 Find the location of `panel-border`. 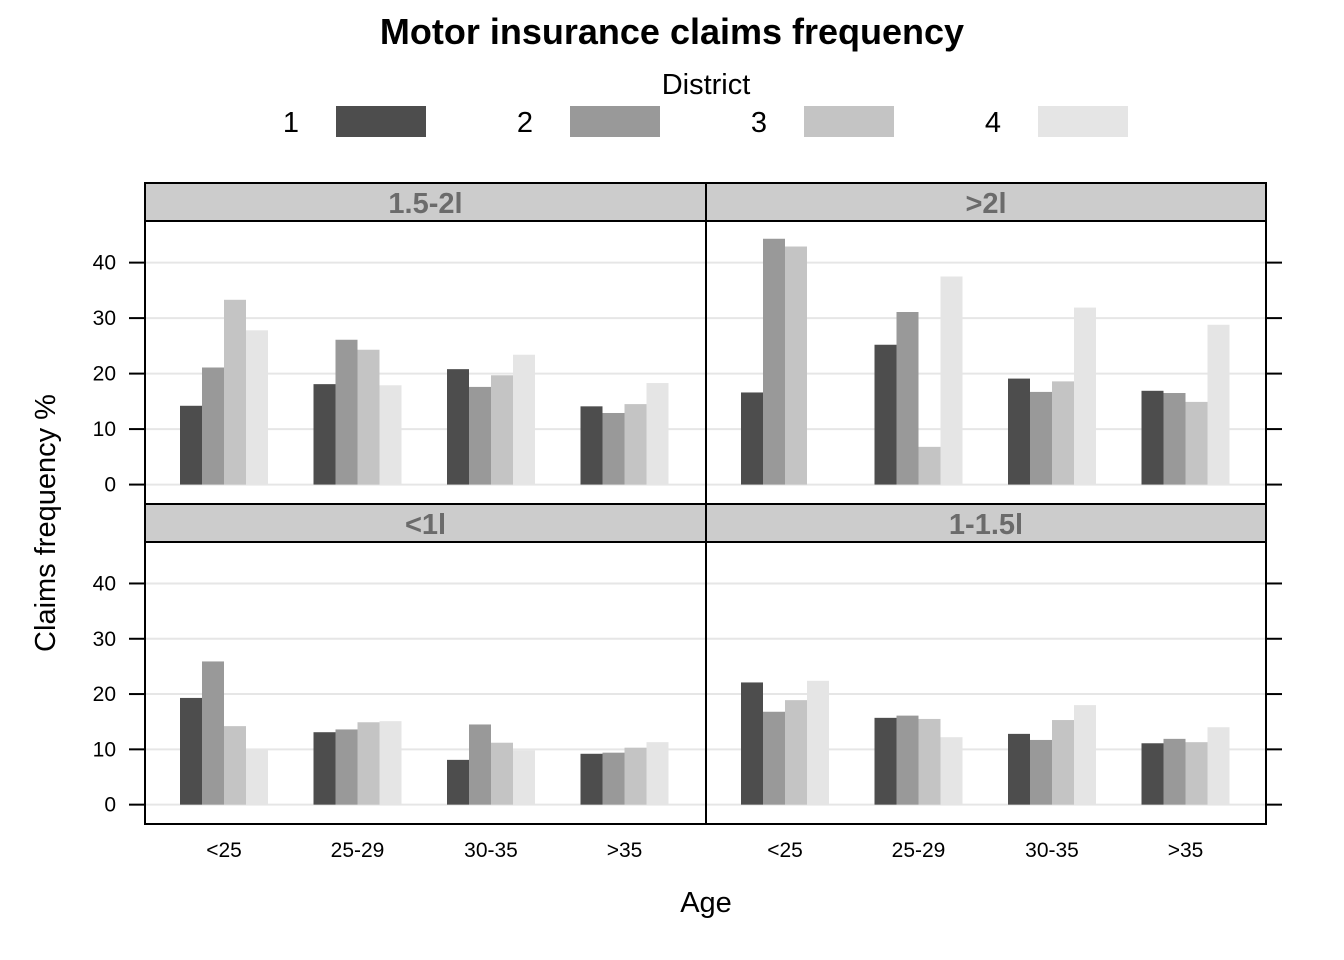

panel-border is located at coordinates (986, 683).